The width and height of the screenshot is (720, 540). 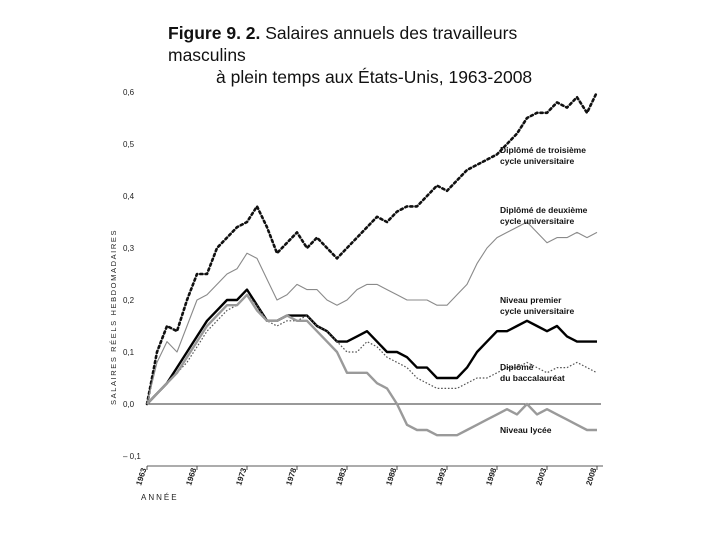 What do you see at coordinates (291, 476) in the screenshot?
I see `x-tick-label-3: 1978` at bounding box center [291, 476].